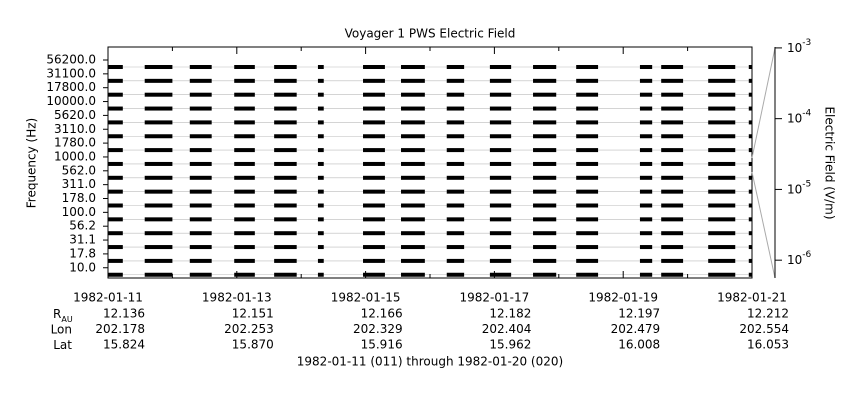 The image size is (860, 404). I want to click on channel-label: 311.0, so click(79, 184).